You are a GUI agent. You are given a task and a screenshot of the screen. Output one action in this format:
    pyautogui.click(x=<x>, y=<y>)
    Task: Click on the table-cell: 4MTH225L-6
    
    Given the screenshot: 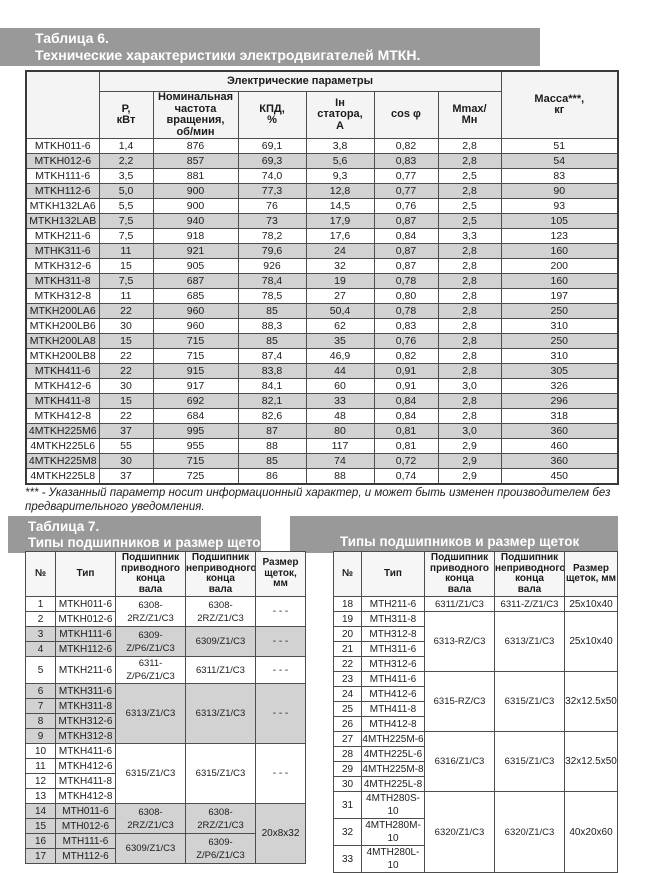 What is the action you would take?
    pyautogui.click(x=393, y=754)
    